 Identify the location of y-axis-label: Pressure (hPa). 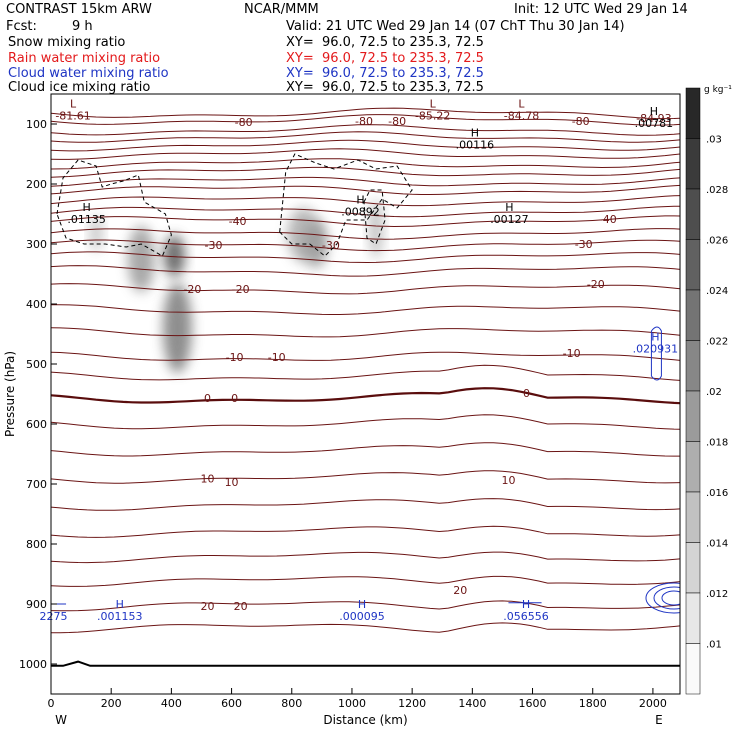
(10, 394).